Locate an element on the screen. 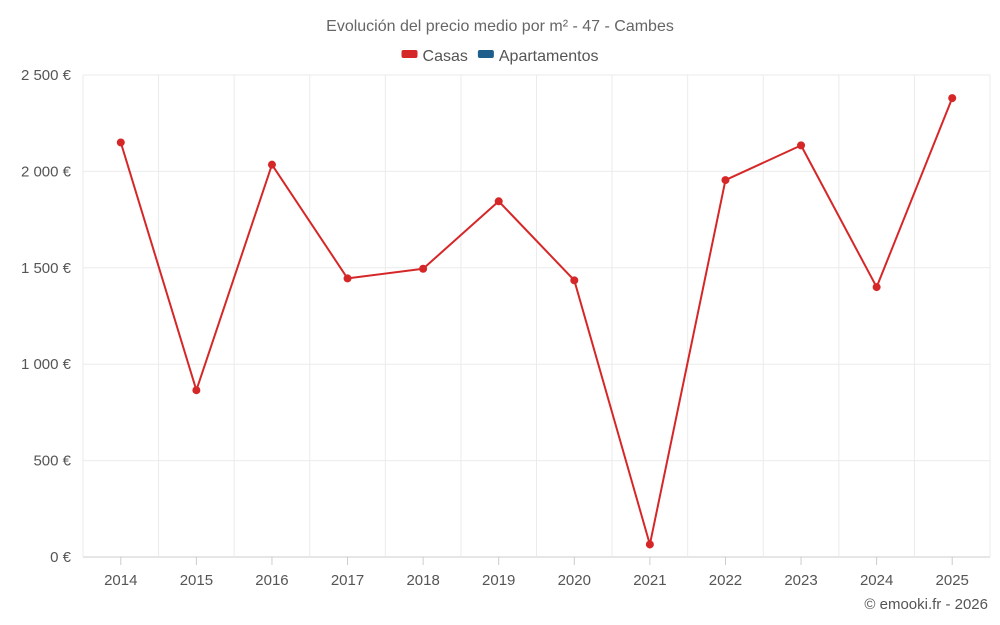 Image resolution: width=1000 pixels, height=625 pixels. x-tick-label: 2015 is located at coordinates (196, 580).